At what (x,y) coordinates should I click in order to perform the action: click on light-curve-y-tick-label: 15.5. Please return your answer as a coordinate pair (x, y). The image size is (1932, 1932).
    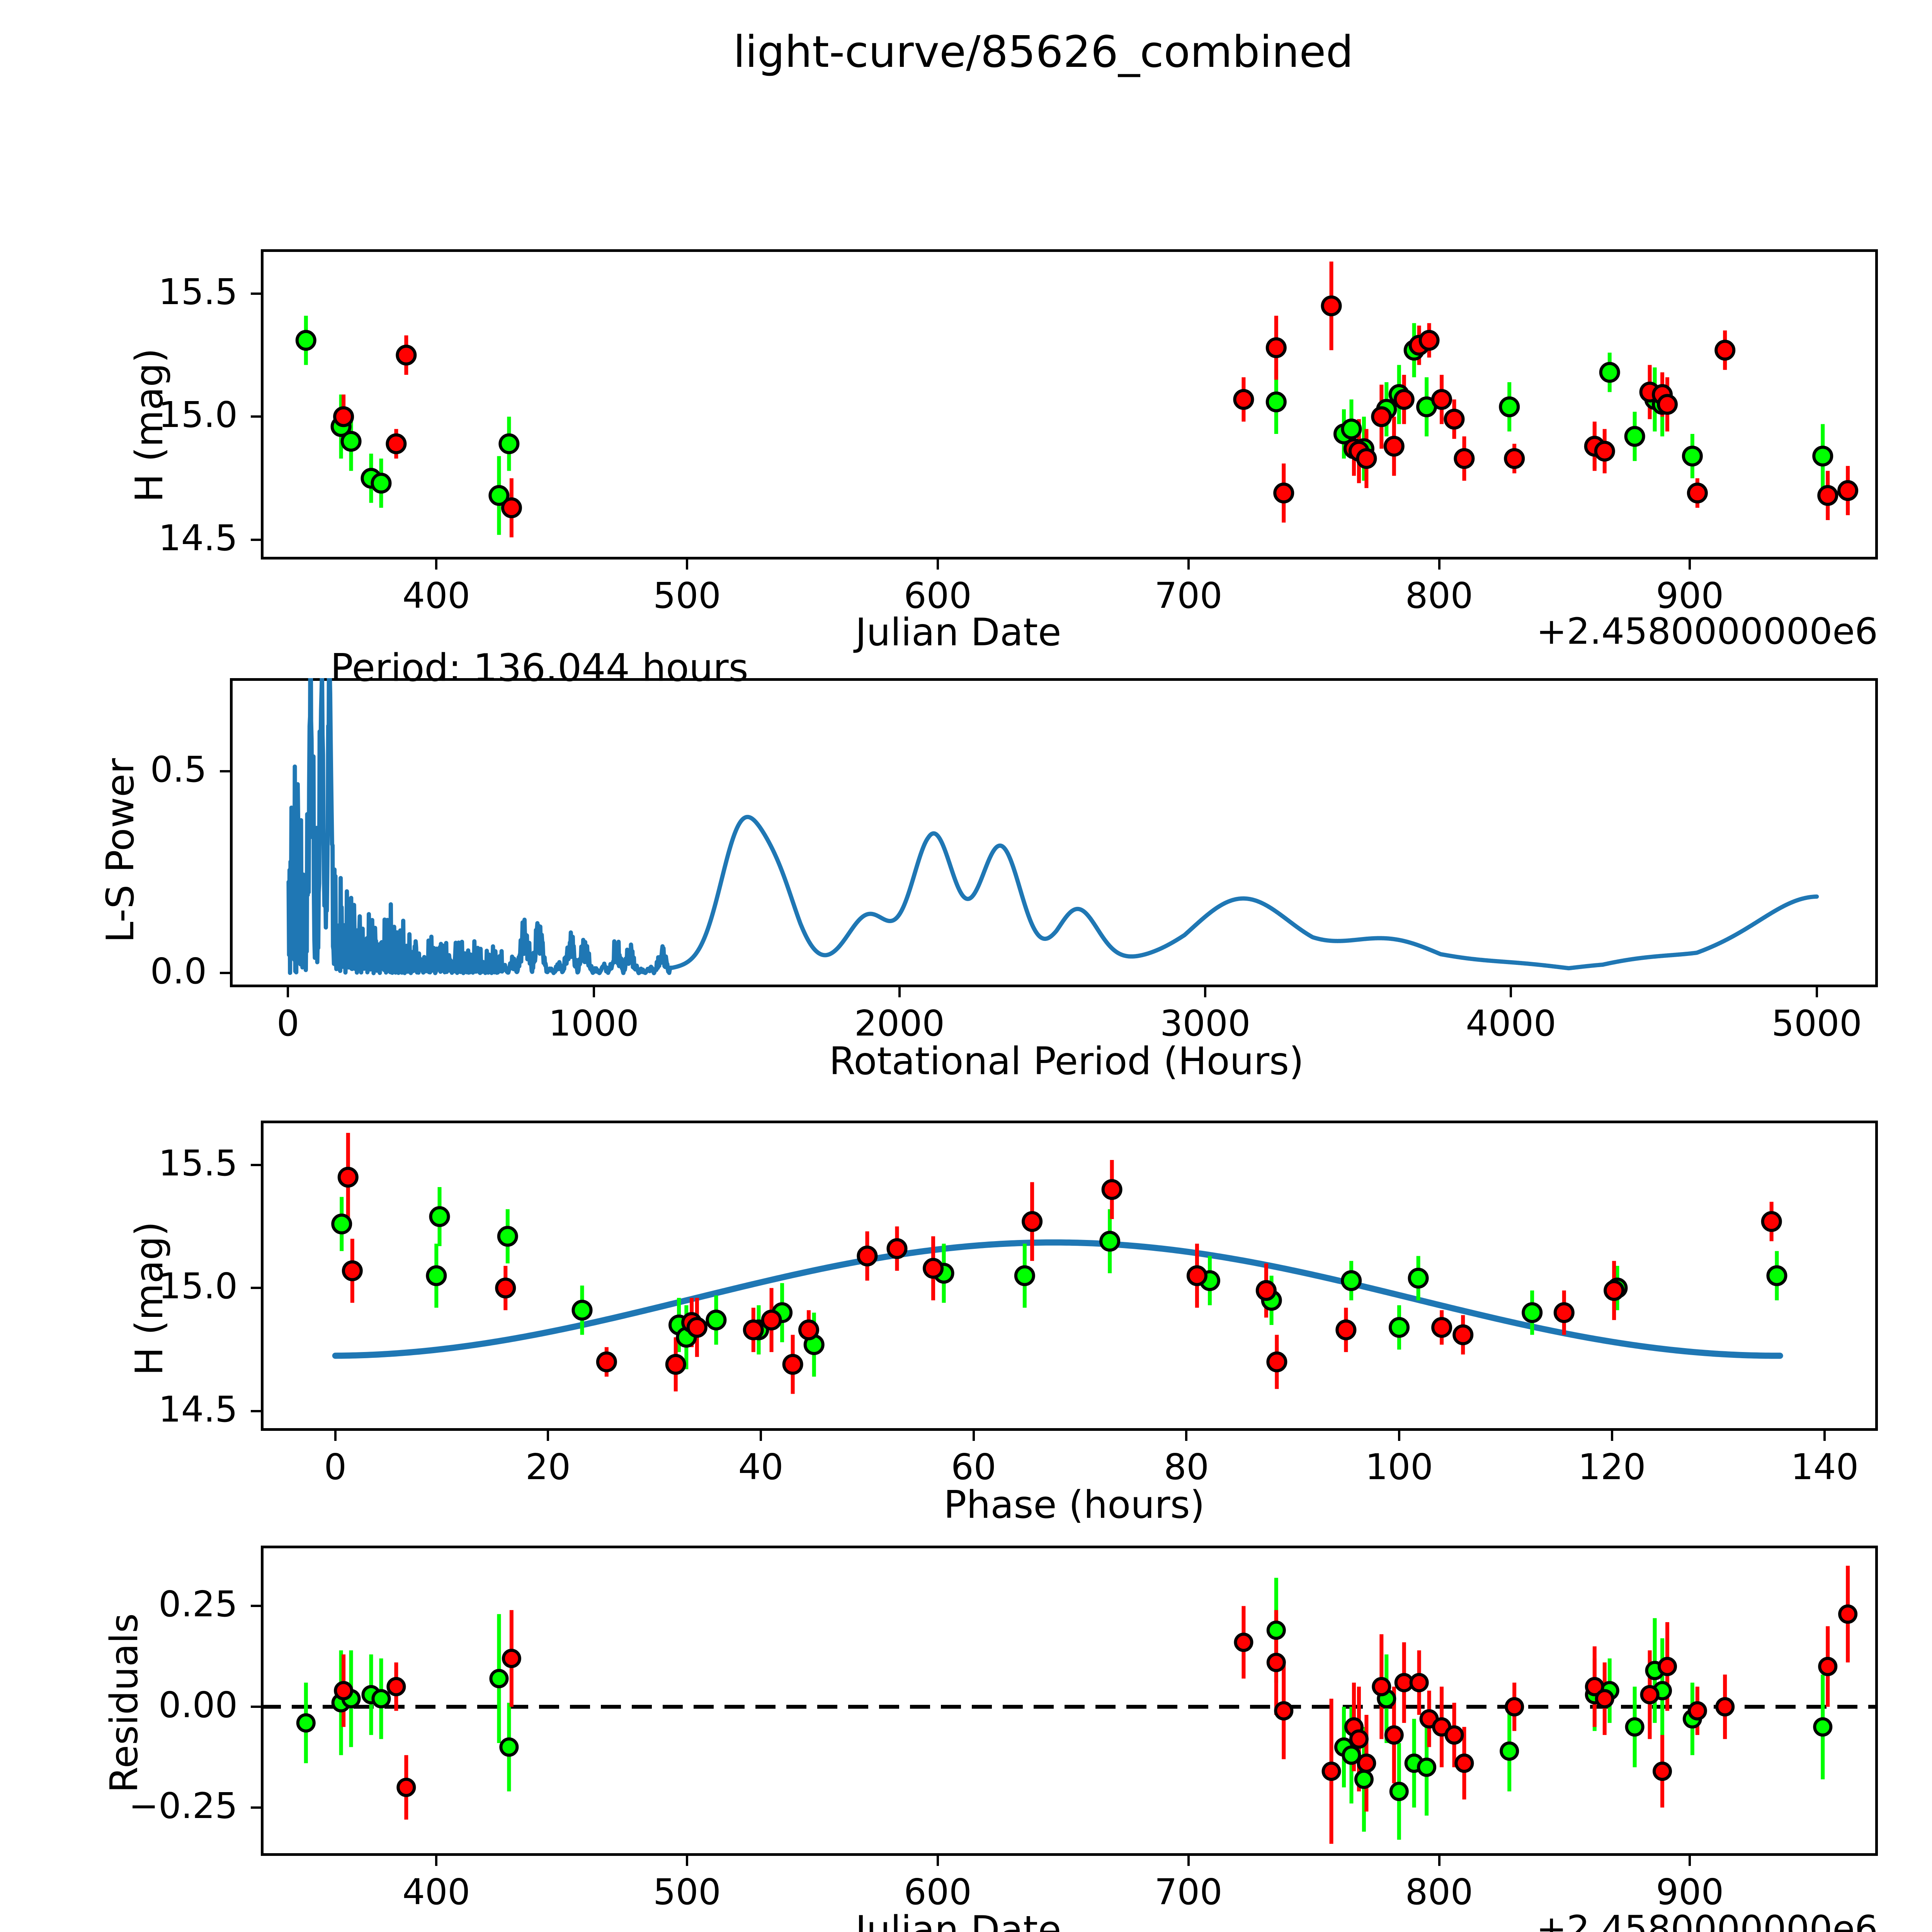
    Looking at the image, I should click on (198, 292).